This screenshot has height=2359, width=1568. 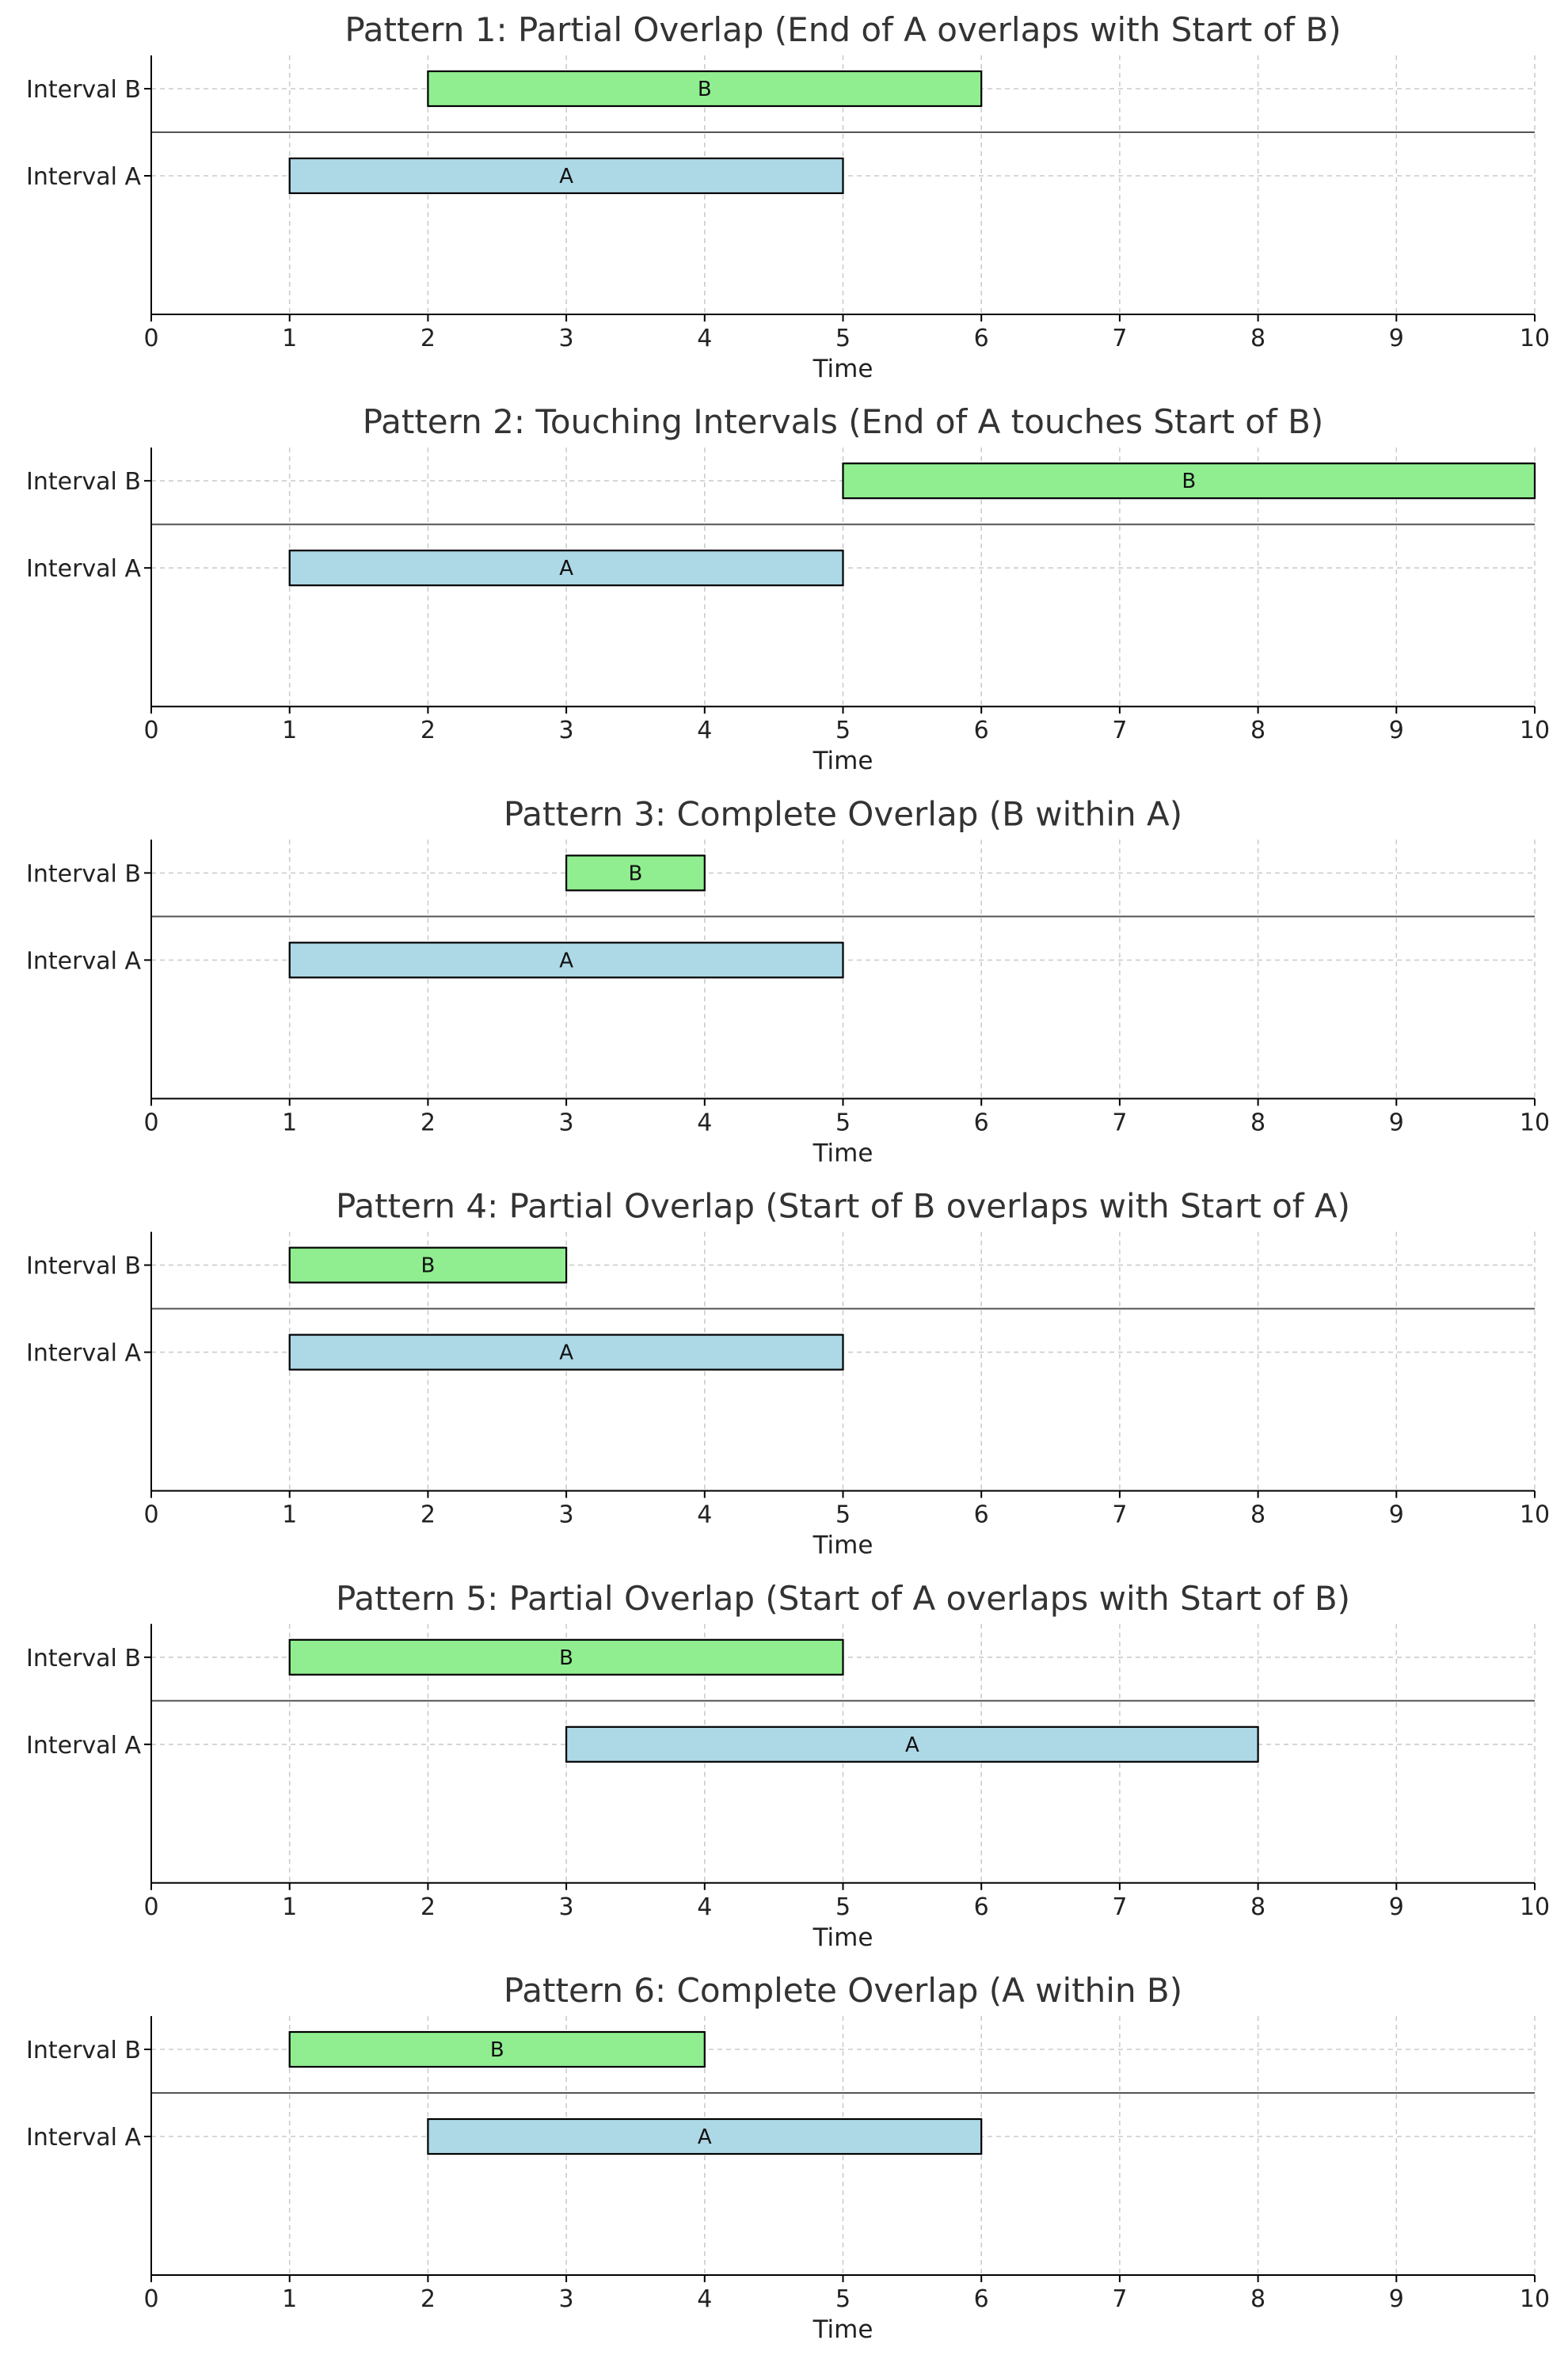 I want to click on chart-title: Pattern 6: Complete Overlap (A within B), so click(x=843, y=1990).